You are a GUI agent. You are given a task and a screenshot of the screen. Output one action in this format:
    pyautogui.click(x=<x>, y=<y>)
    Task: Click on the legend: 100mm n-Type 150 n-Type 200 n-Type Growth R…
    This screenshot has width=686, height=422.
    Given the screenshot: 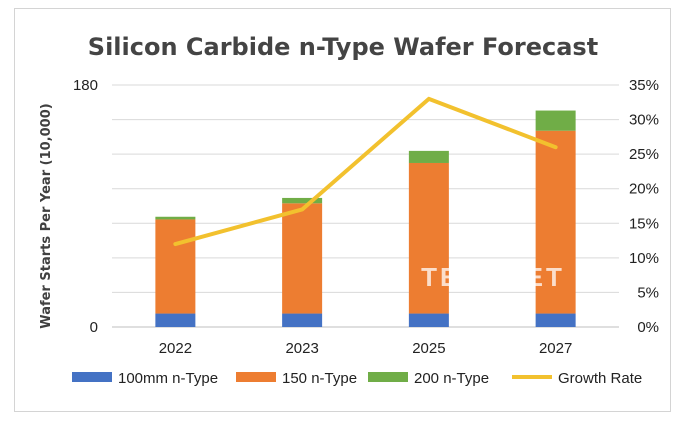 What is the action you would take?
    pyautogui.click(x=357, y=378)
    